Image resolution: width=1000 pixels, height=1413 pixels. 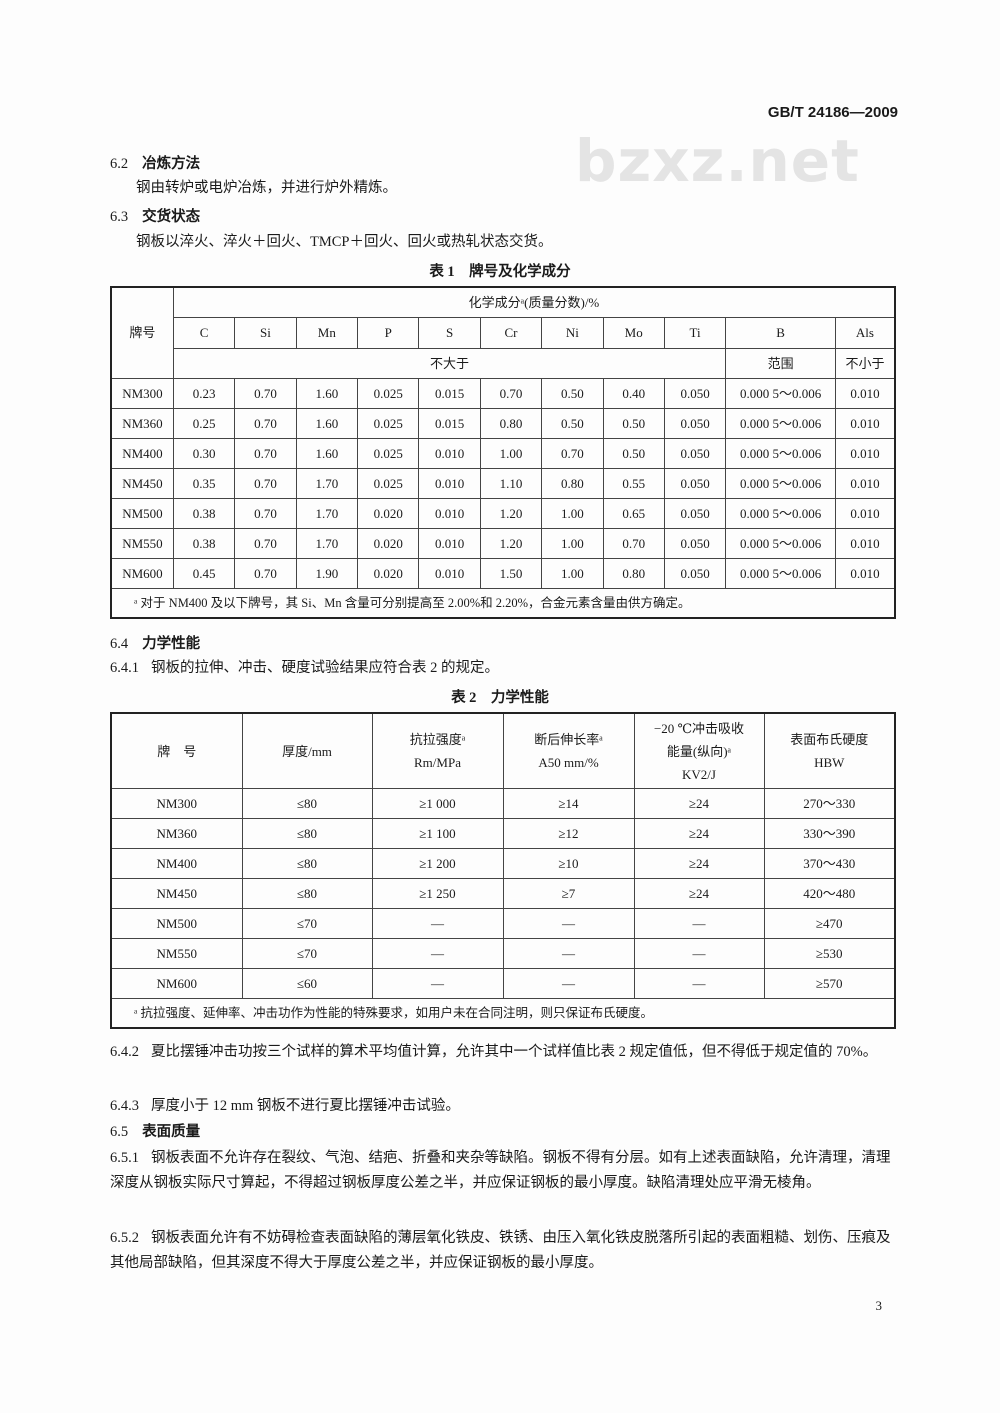 What do you see at coordinates (511, 453) in the screenshot?
I see `table-cell: 1.00` at bounding box center [511, 453].